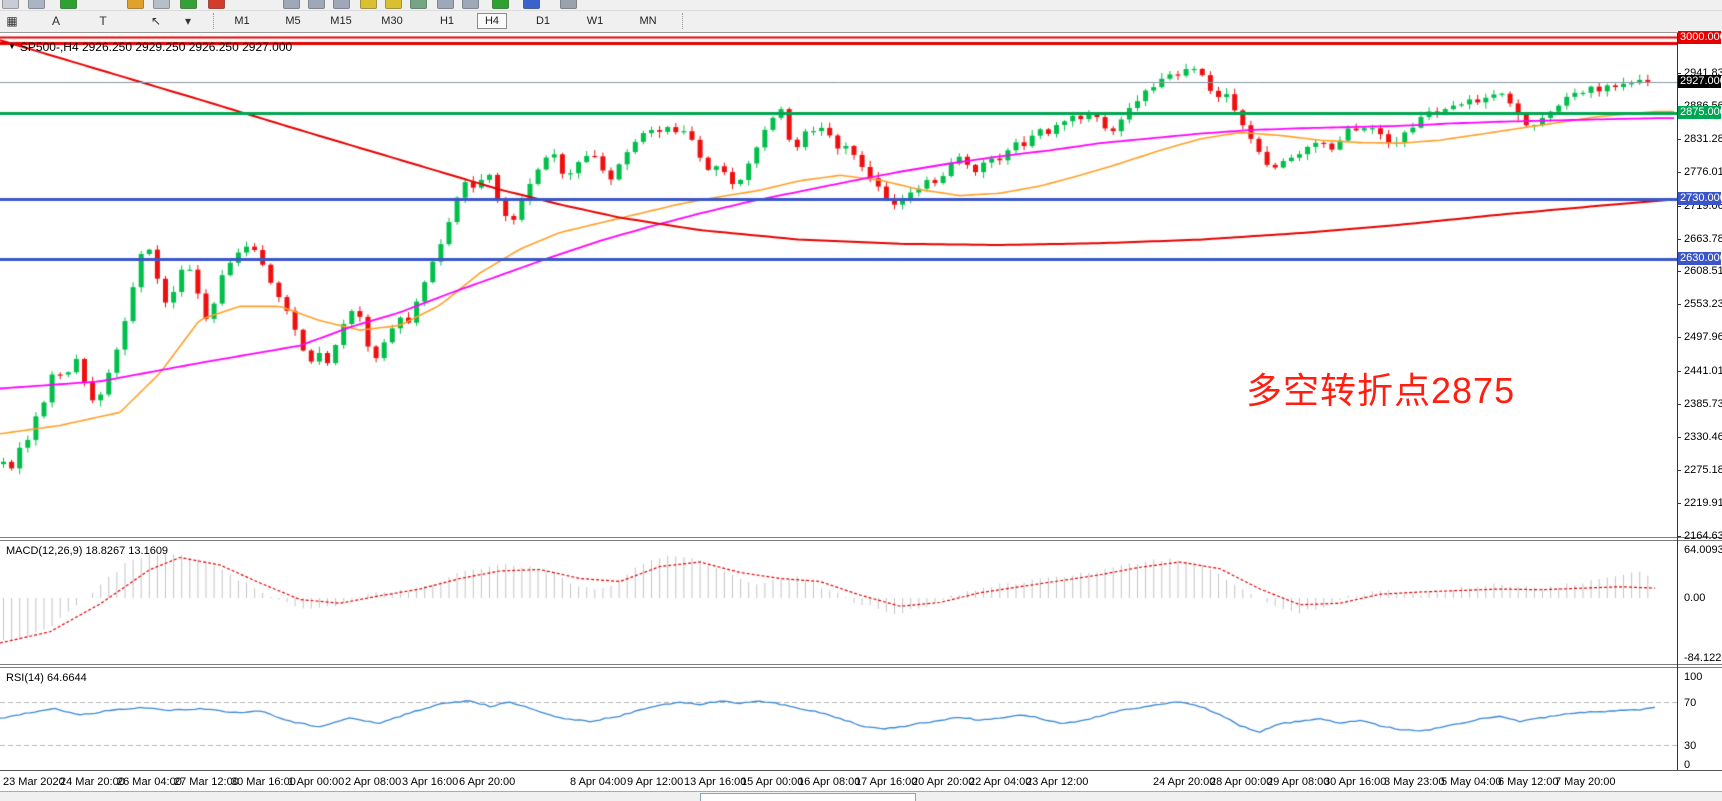 The image size is (1722, 801). Describe the element at coordinates (531, 4) in the screenshot. I see `web-icon` at that location.